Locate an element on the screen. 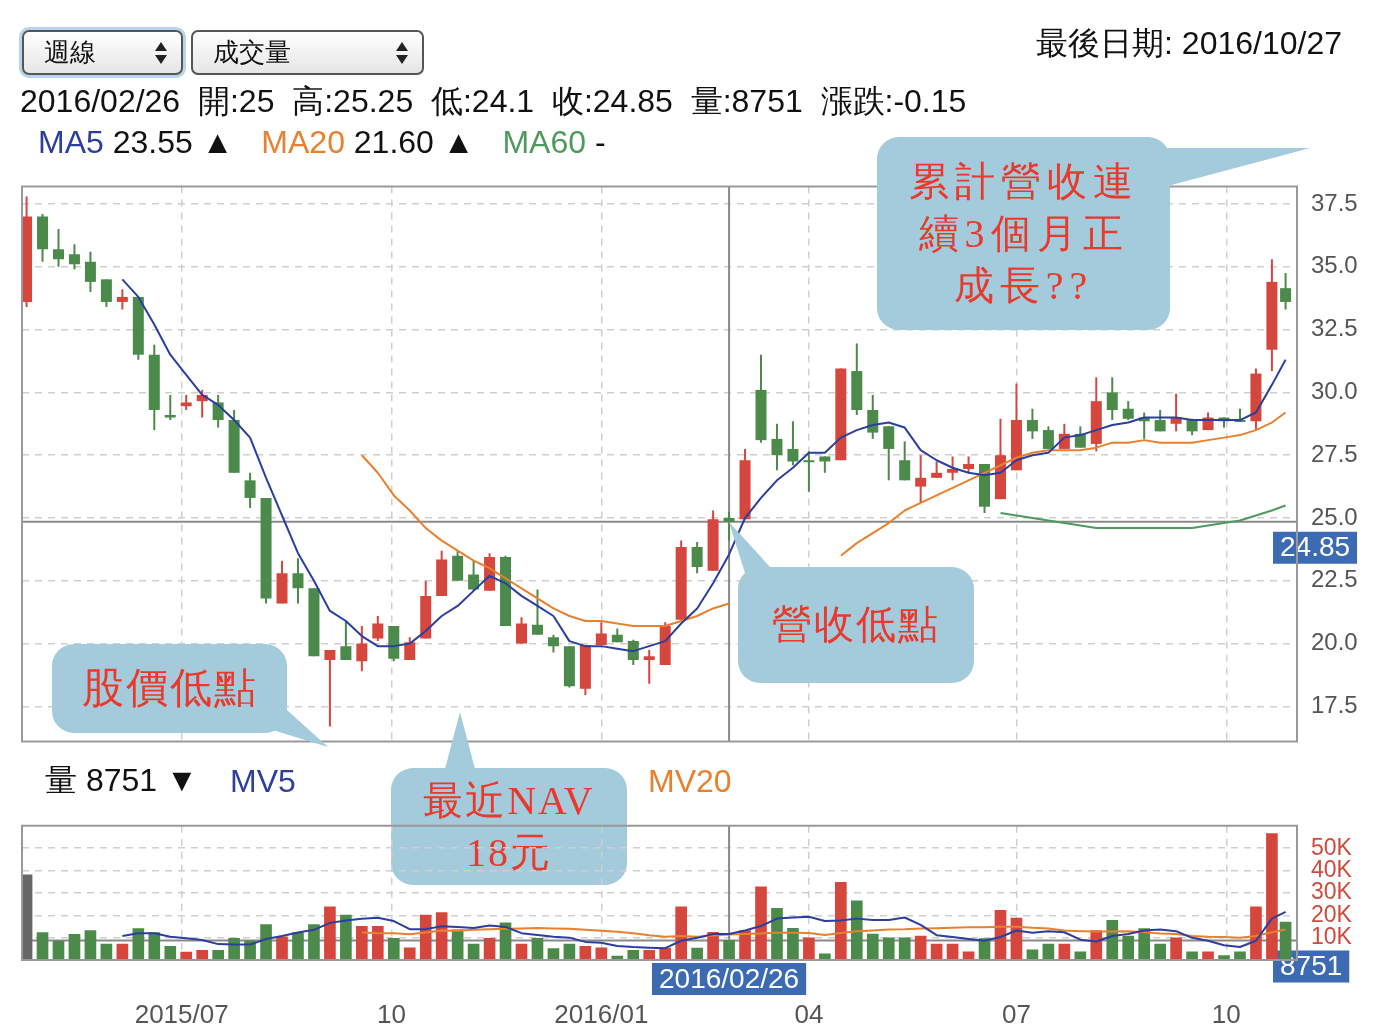 This screenshot has height=1034, width=1382. text: 成交量 is located at coordinates (252, 52).